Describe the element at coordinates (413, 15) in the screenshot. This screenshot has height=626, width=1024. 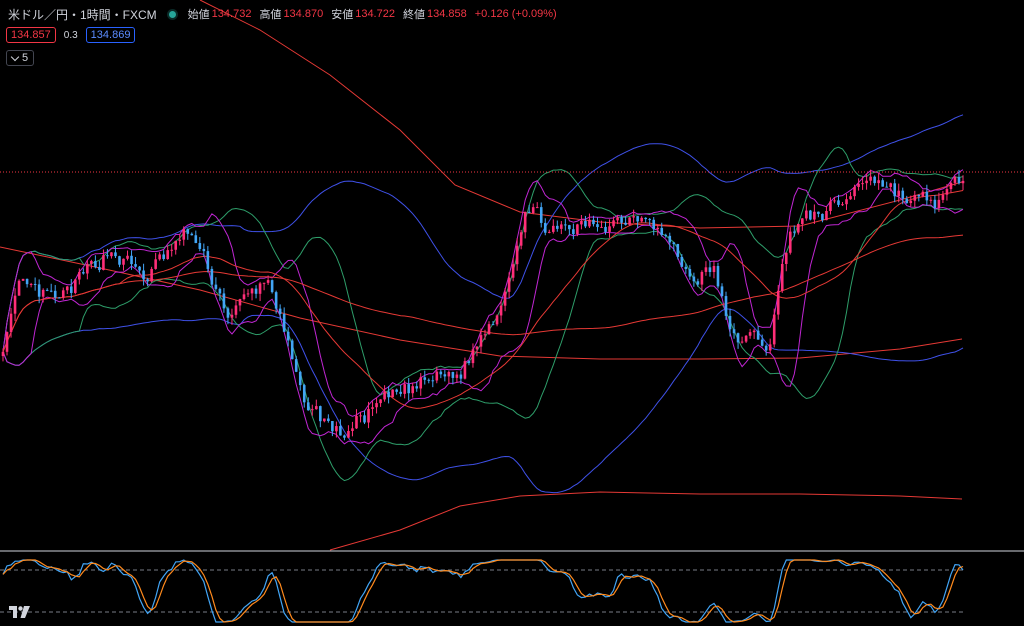
I see `close-label: 終値` at that location.